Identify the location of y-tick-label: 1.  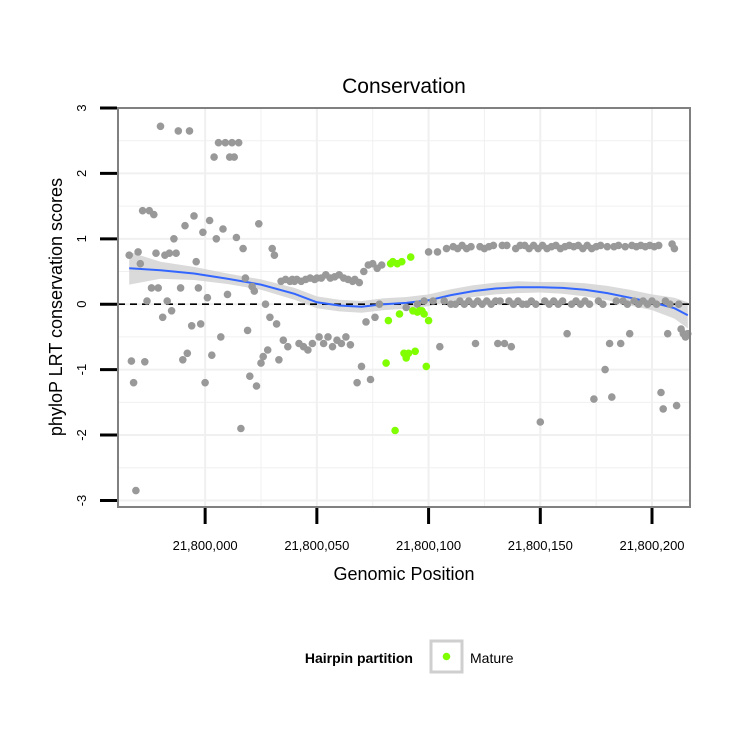
(81, 238).